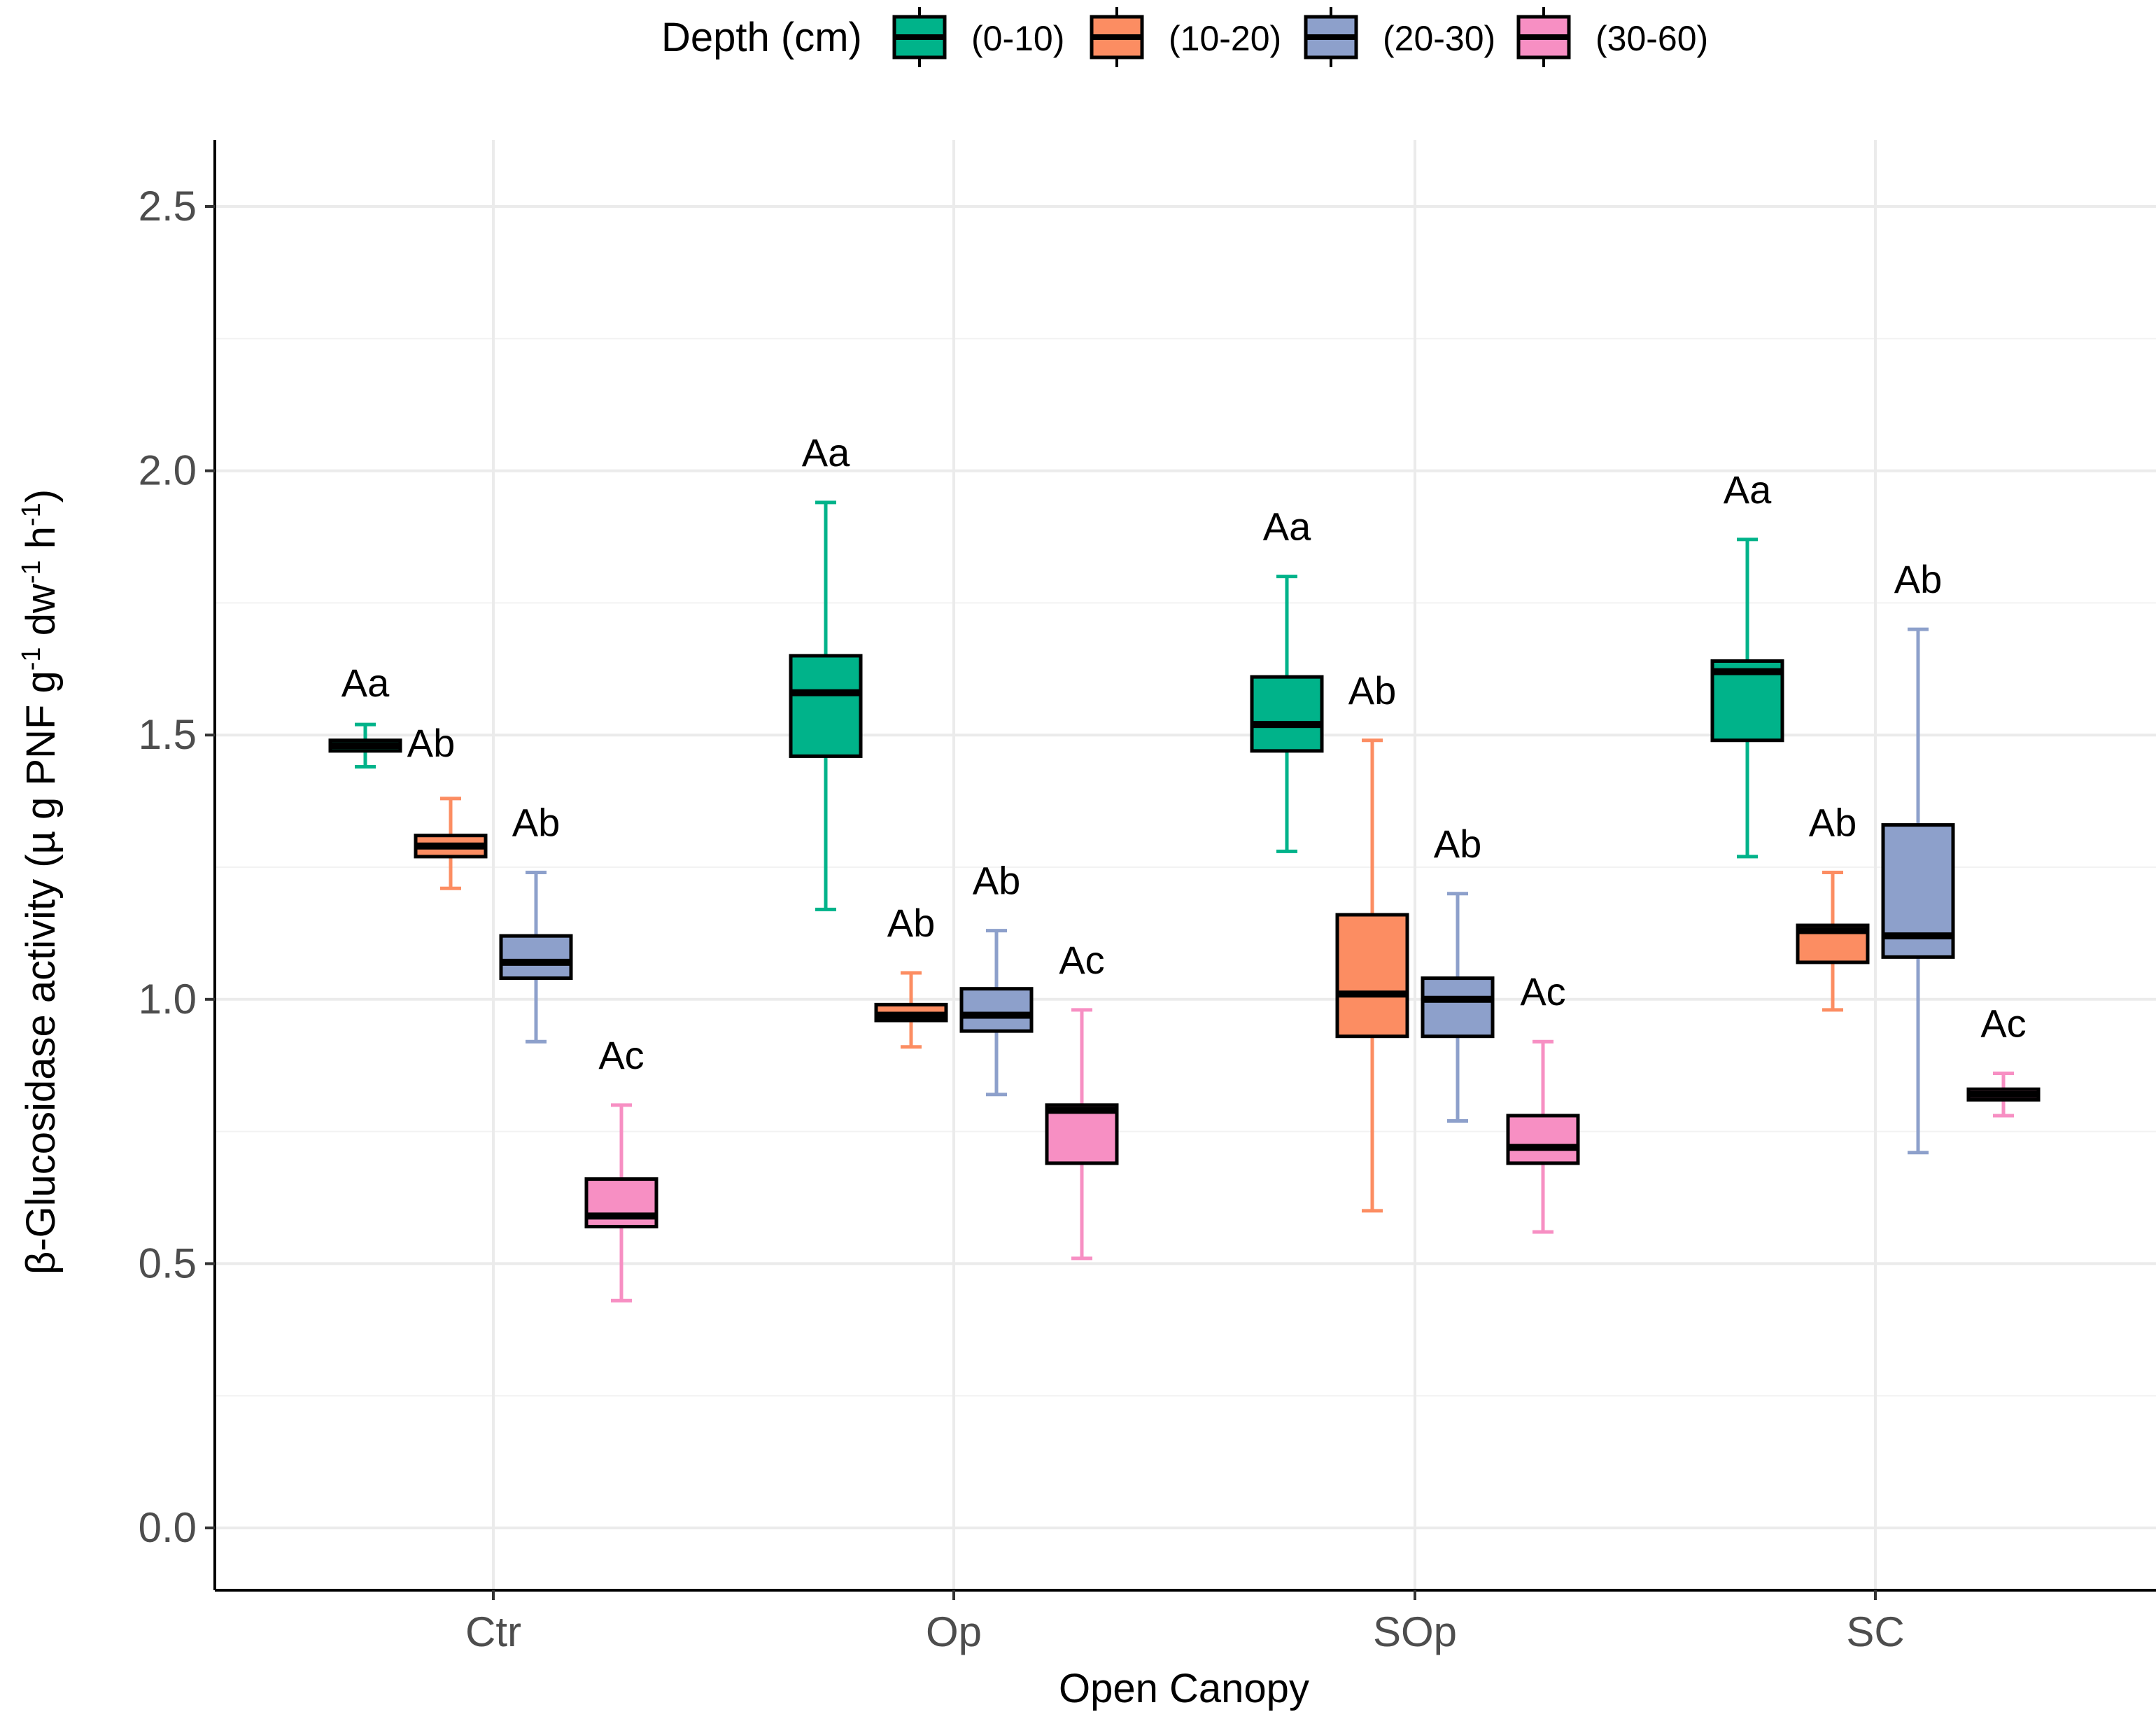 This screenshot has width=2156, height=1712. What do you see at coordinates (761, 37) in the screenshot?
I see `legend-title: Depth (cm)` at bounding box center [761, 37].